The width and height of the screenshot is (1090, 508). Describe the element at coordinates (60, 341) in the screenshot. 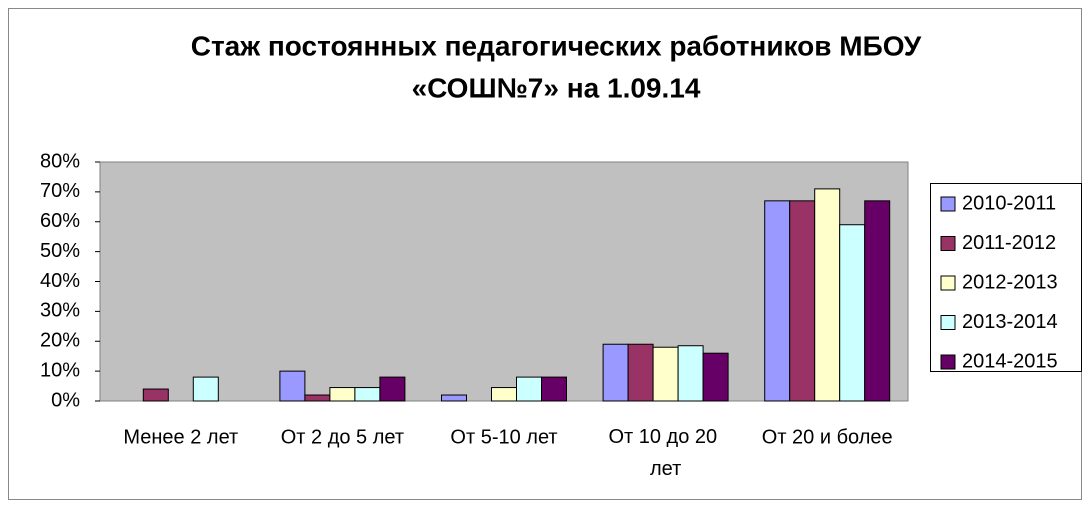

I see `y-tick-label: 20%` at that location.